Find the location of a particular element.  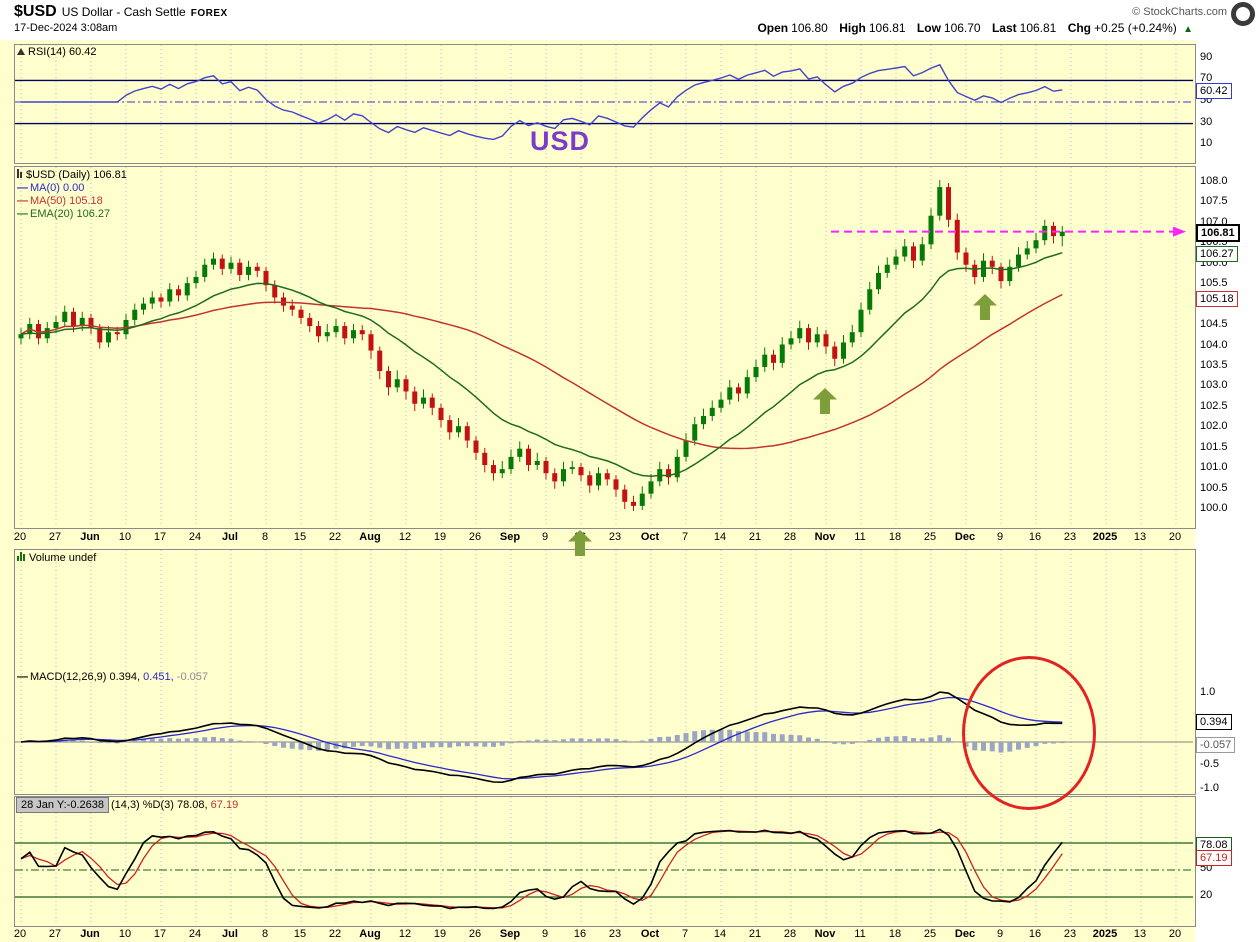

y-axis-label: 104.5 is located at coordinates (1214, 324).